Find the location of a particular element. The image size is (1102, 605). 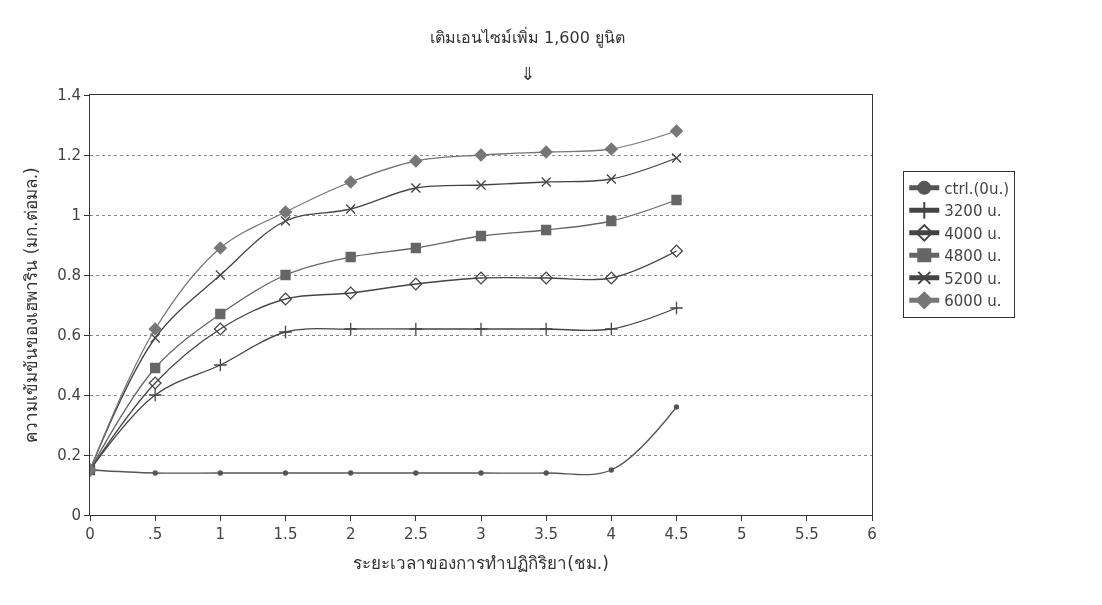

x-tick-label: 0 is located at coordinates (90, 534).